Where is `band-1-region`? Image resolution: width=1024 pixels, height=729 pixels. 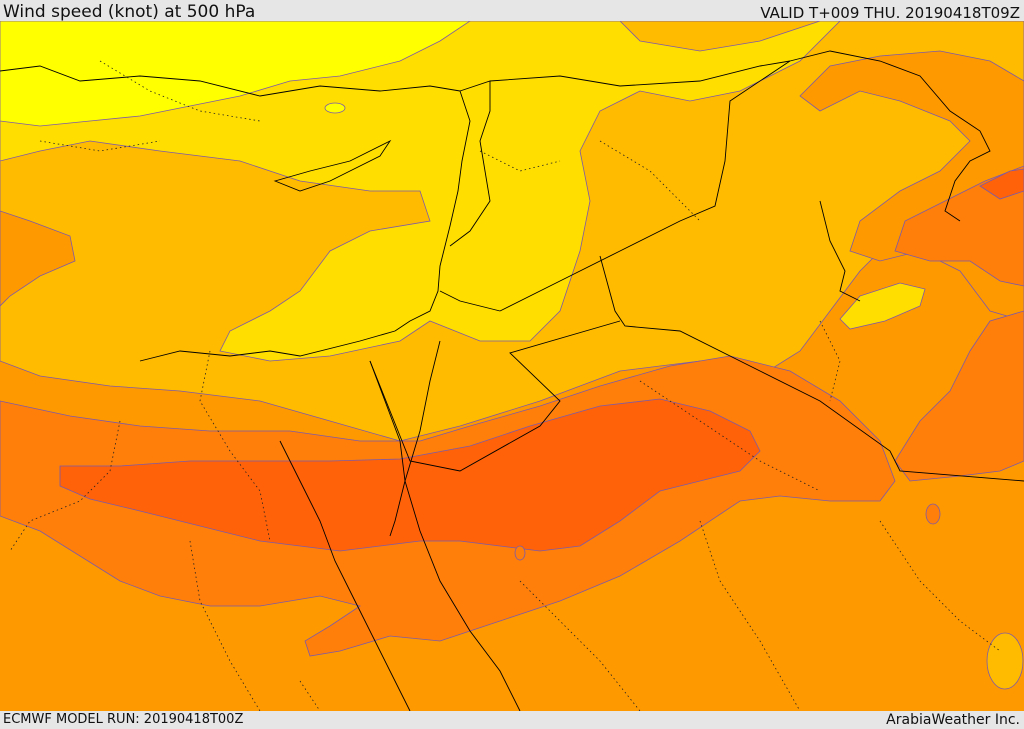 band-1-region is located at coordinates (235, 74).